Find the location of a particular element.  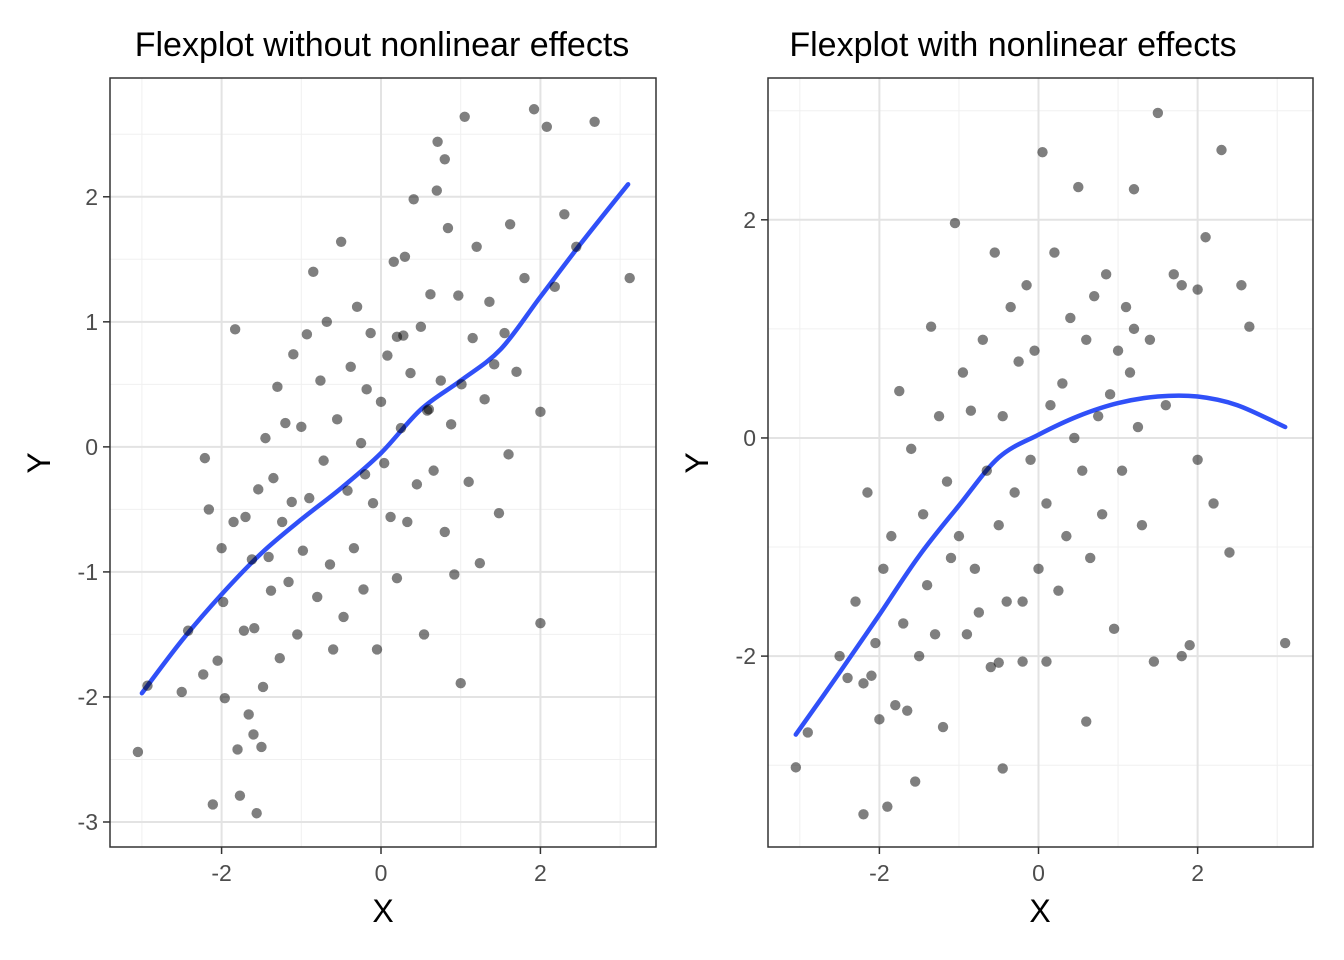

x-axis-title: X is located at coordinates (382, 911).